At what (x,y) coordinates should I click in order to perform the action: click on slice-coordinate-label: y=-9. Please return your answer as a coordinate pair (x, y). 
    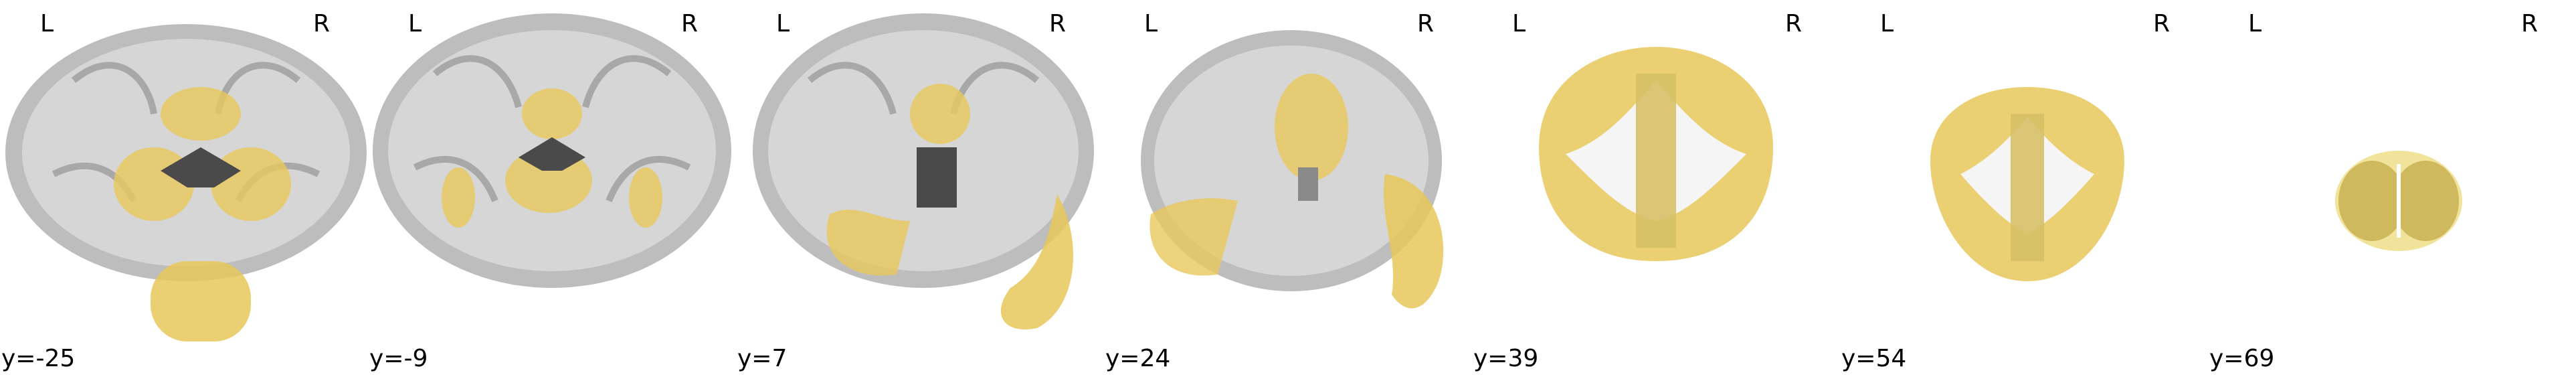
    Looking at the image, I should click on (399, 358).